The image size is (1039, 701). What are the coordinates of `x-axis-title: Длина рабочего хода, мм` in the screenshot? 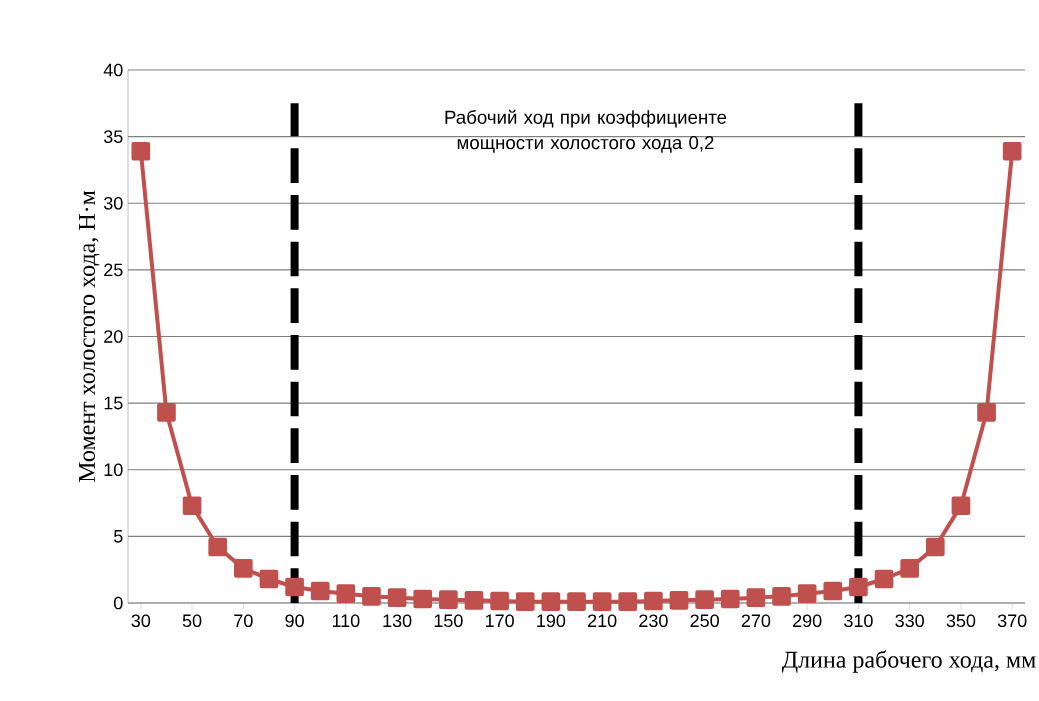 It's located at (908, 661).